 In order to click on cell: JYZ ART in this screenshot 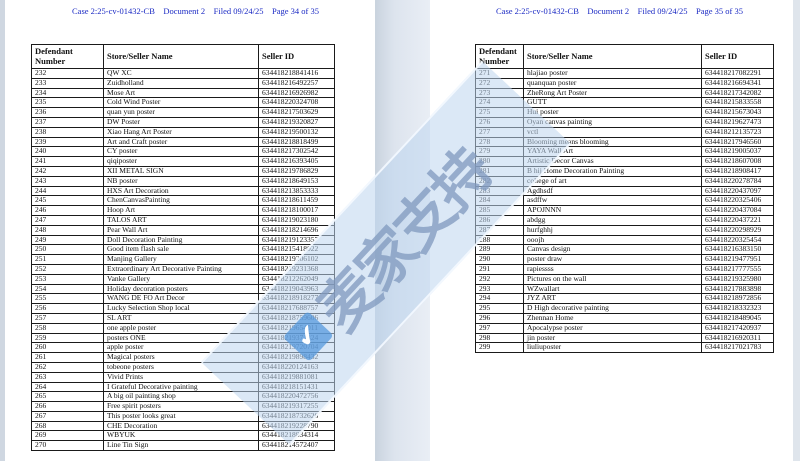, I will do `click(612, 299)`.